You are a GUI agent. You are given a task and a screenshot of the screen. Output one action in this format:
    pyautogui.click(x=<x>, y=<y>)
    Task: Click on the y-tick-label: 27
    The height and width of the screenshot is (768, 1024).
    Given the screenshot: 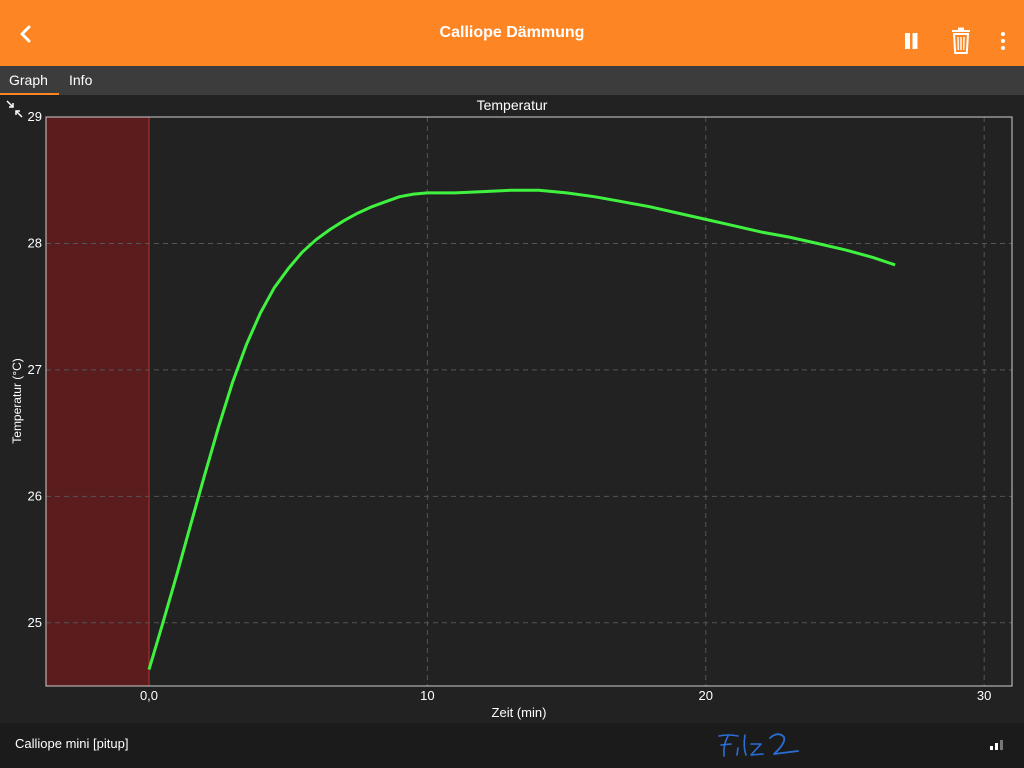 What is the action you would take?
    pyautogui.click(x=35, y=369)
    